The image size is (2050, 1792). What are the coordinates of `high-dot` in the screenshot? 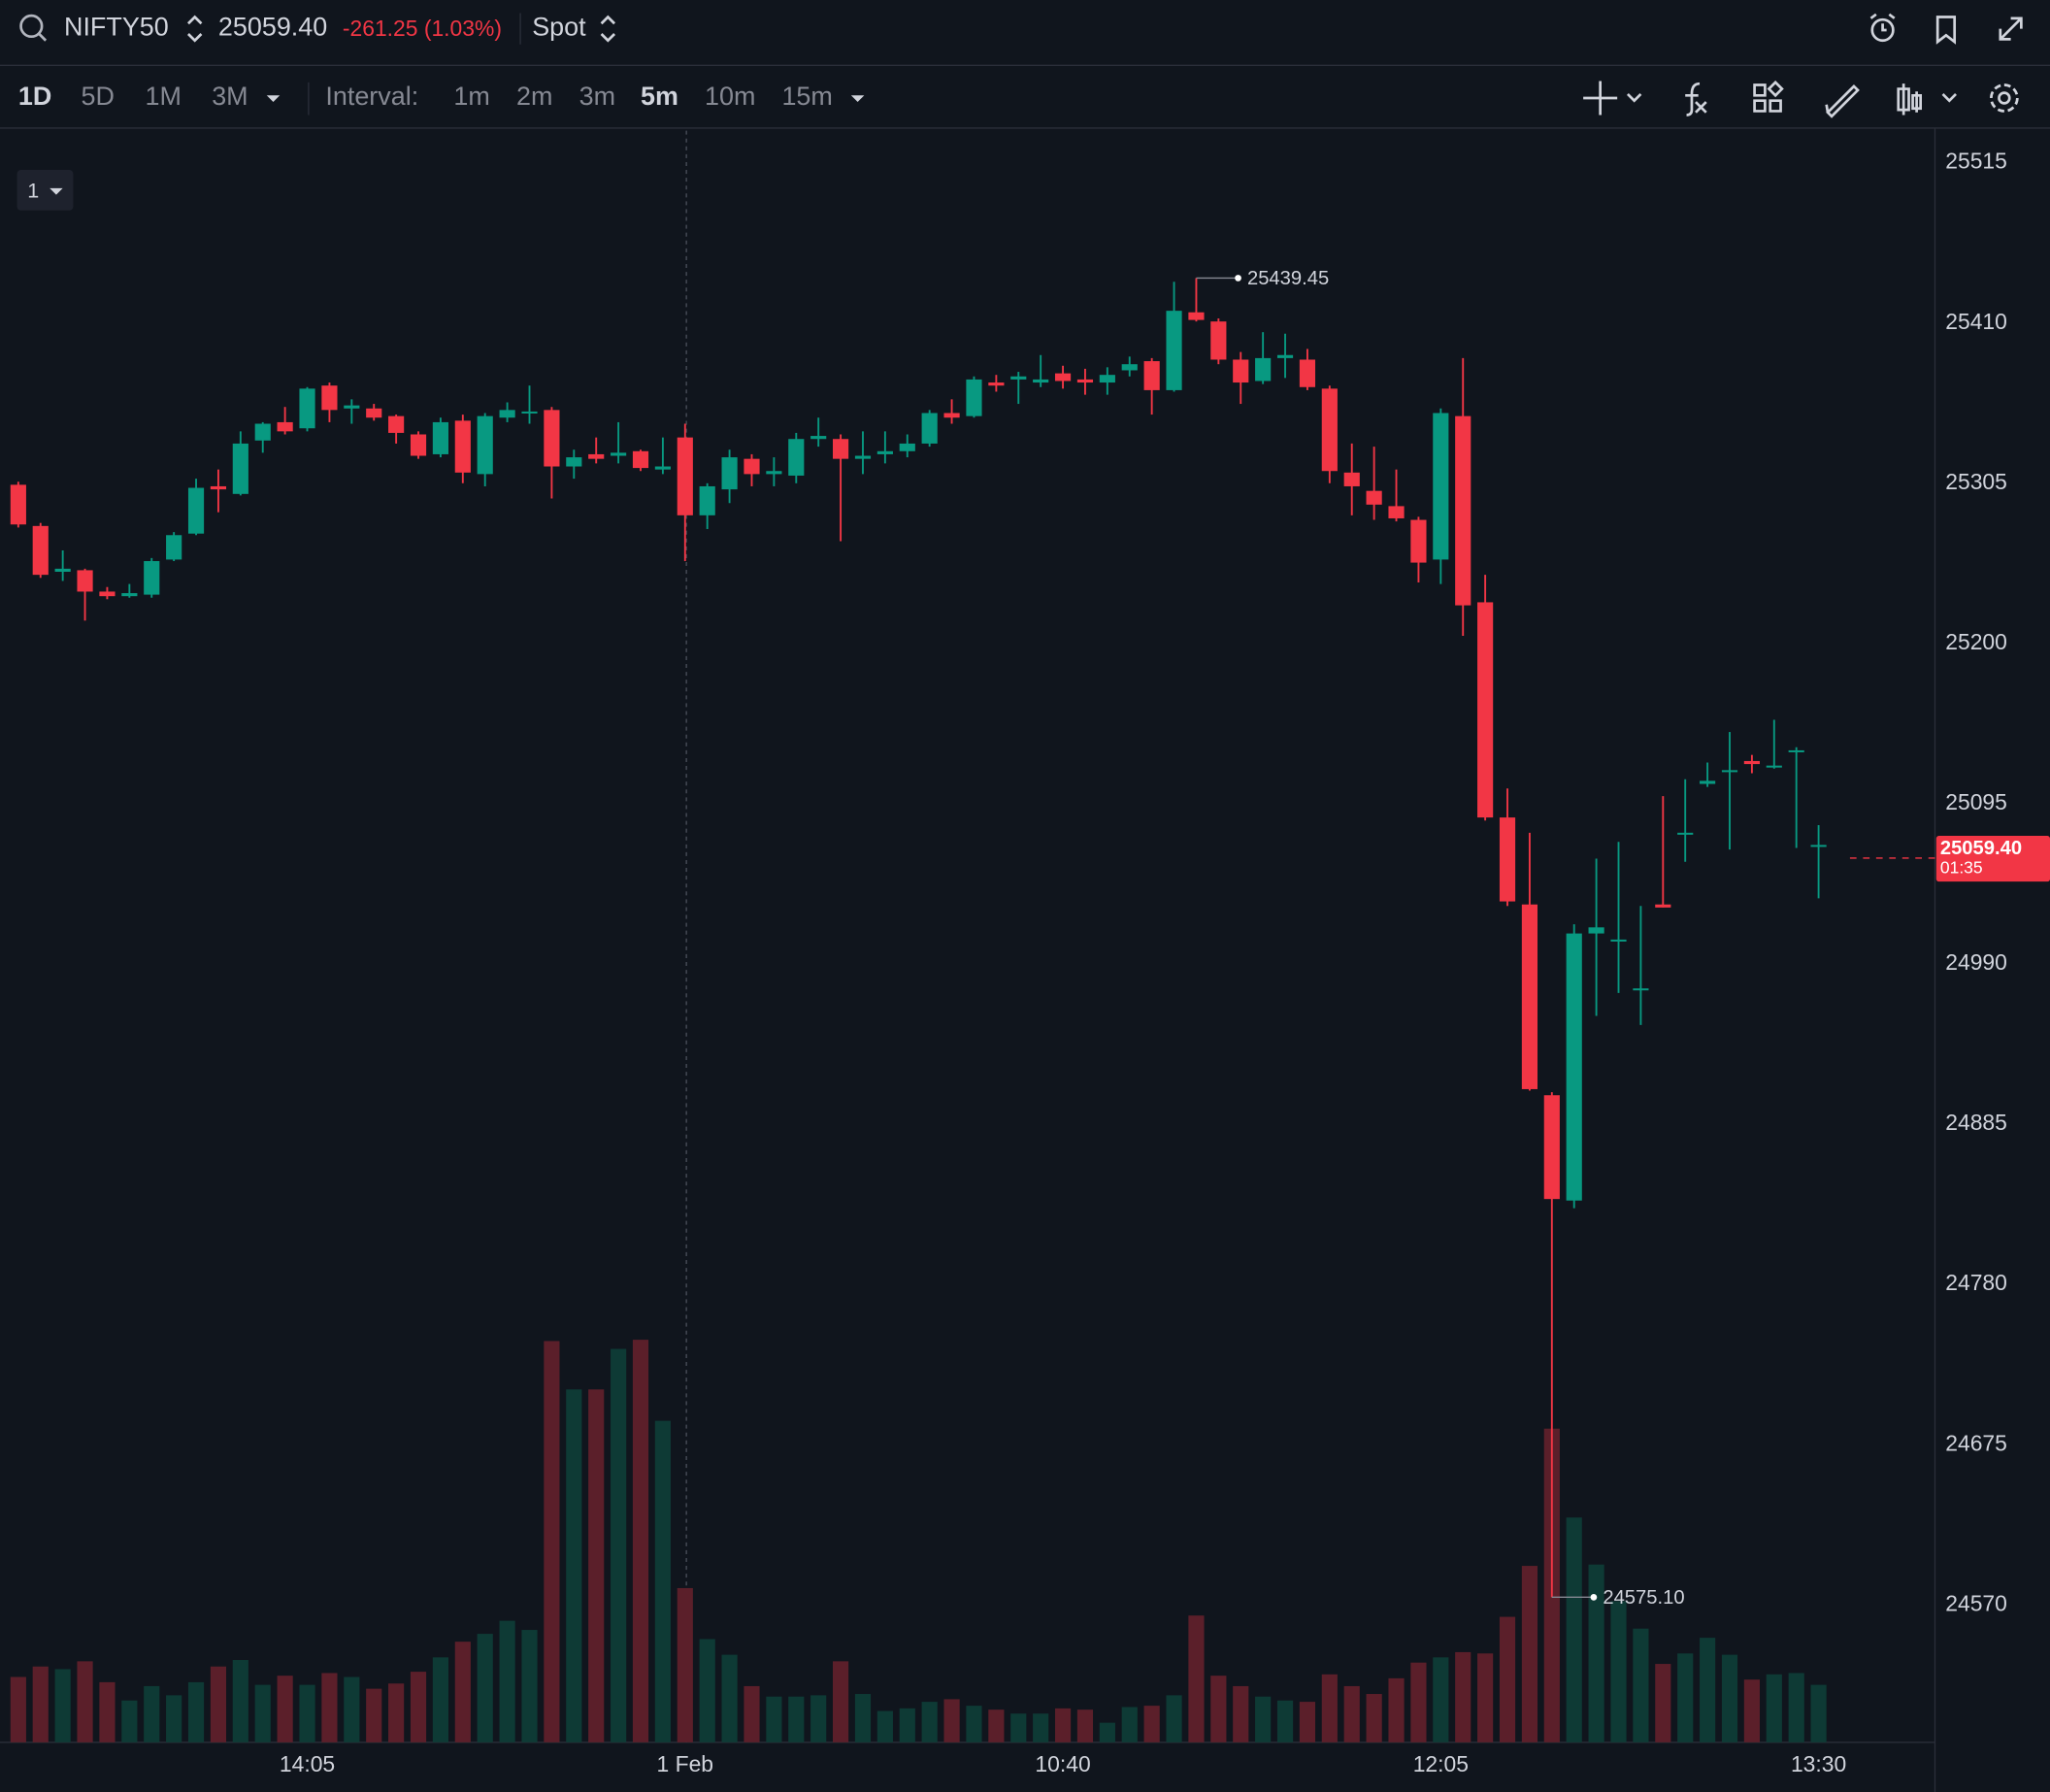 It's located at (1238, 279).